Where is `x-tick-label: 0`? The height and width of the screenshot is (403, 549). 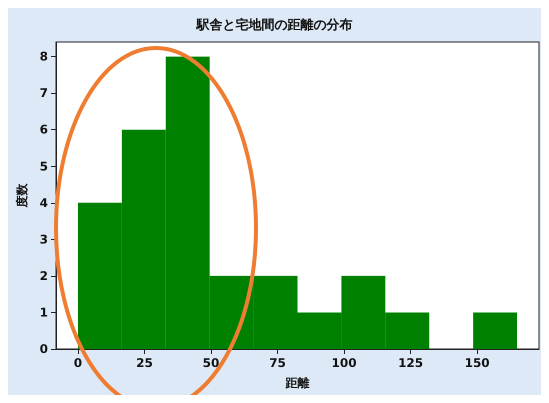 x-tick-label: 0 is located at coordinates (78, 363).